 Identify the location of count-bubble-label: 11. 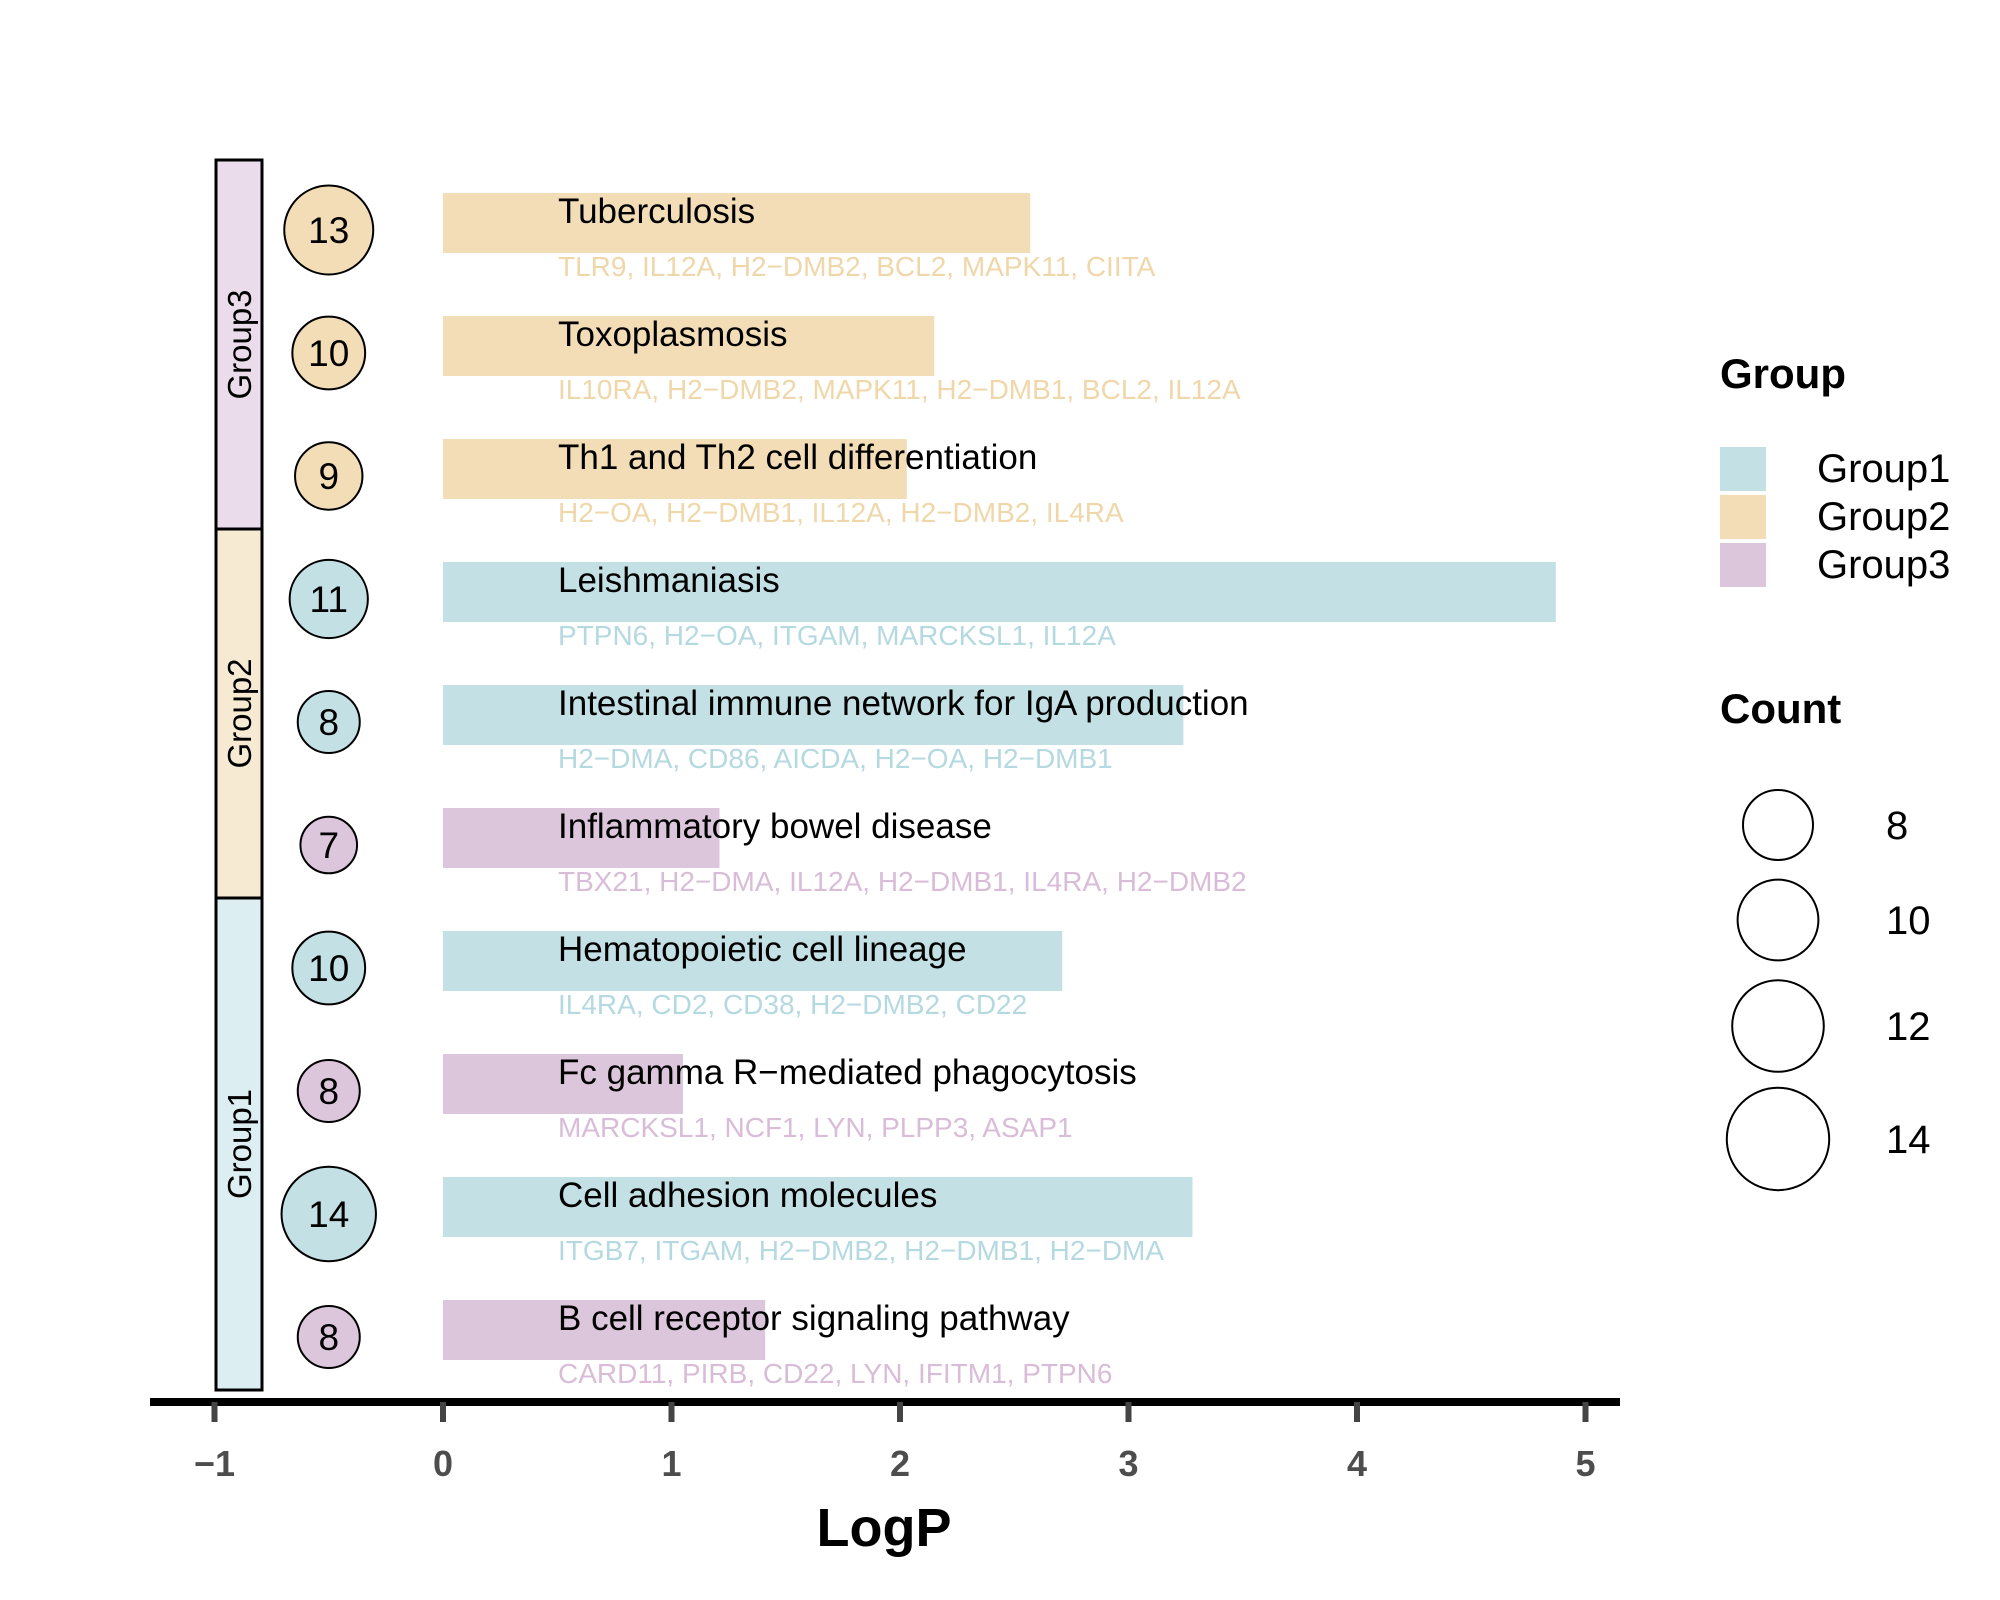
(329, 599).